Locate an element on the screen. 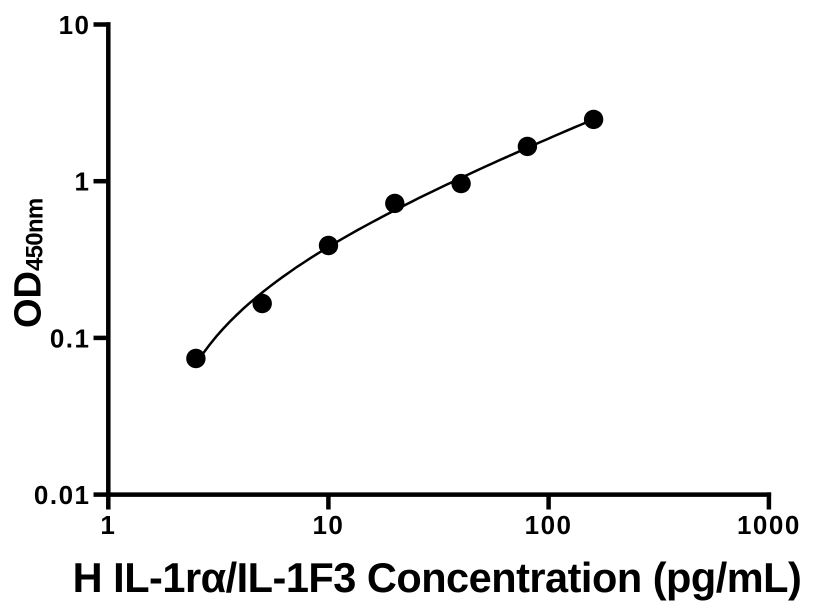  svg-text: 1000 is located at coordinates (769, 525).